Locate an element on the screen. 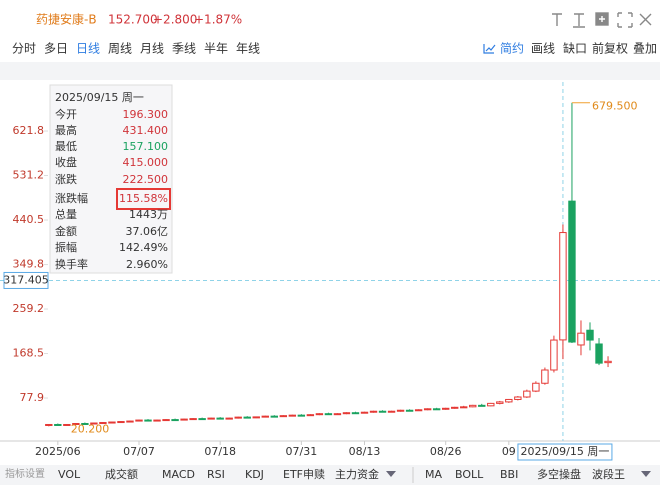  indicator: 多空操盘 is located at coordinates (559, 474).